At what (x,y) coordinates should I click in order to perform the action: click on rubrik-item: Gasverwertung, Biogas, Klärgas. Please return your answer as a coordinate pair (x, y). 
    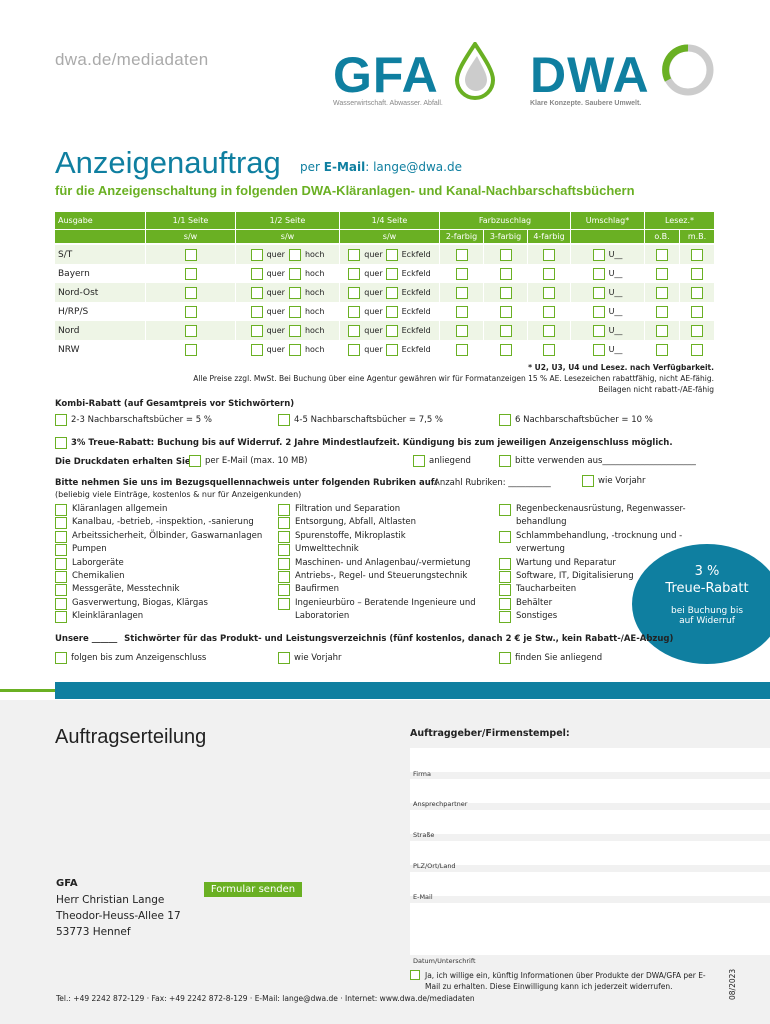
    Looking at the image, I should click on (162, 603).